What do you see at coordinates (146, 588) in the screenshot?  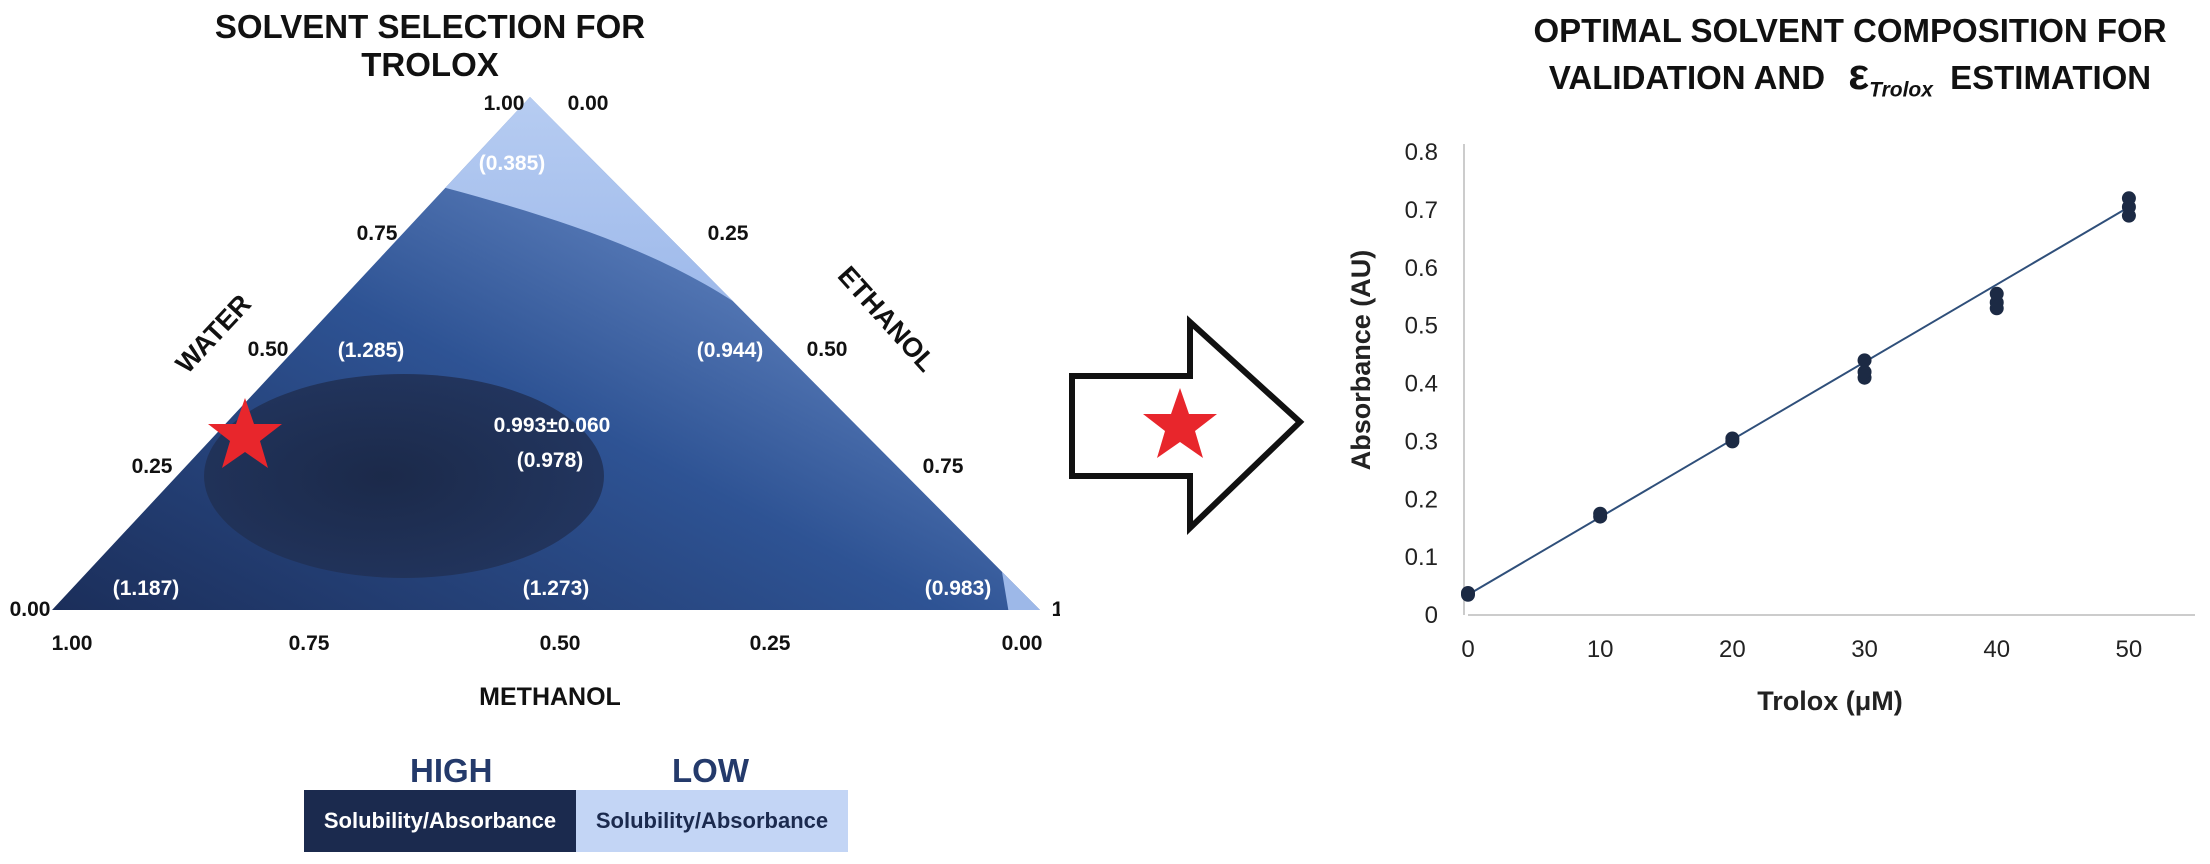 I see `value-bottom-left: (1.187)` at bounding box center [146, 588].